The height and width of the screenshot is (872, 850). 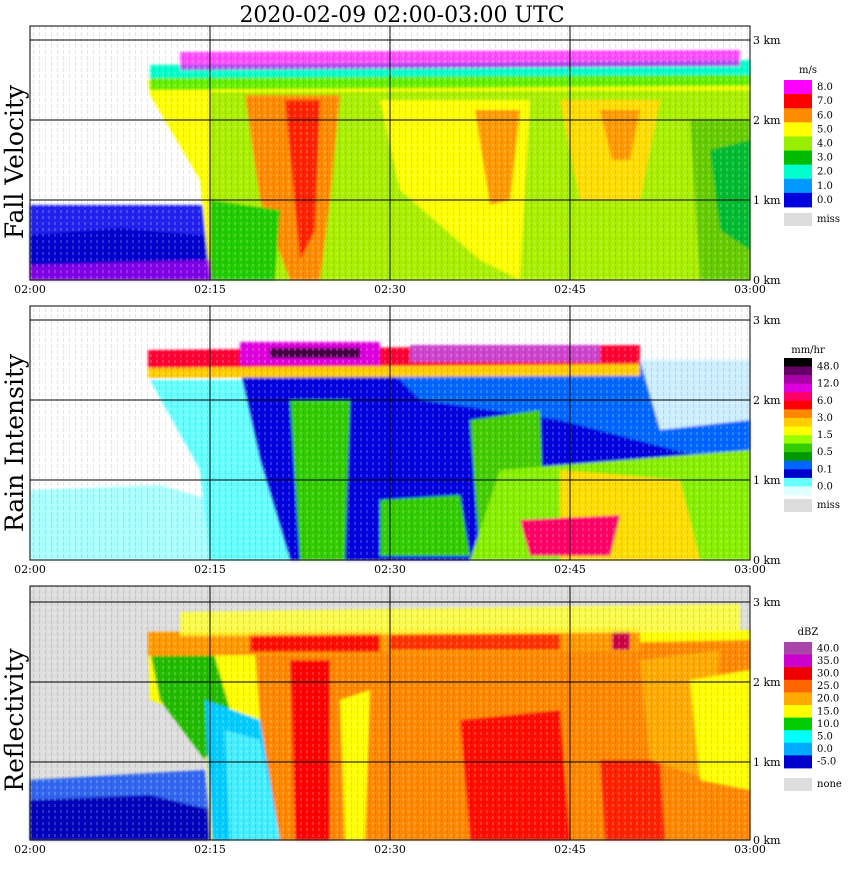 What do you see at coordinates (825, 101) in the screenshot?
I see `colorbar-tick-label: 7.0` at bounding box center [825, 101].